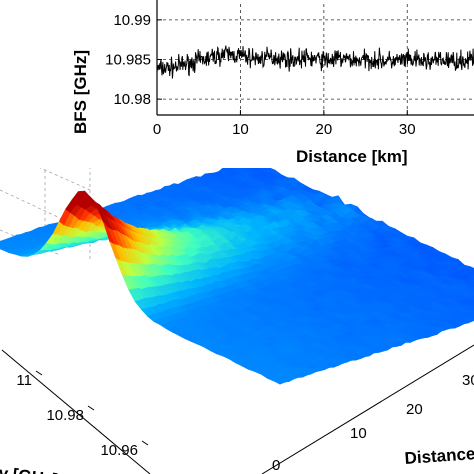 The height and width of the screenshot is (474, 474). What do you see at coordinates (29, 464) in the screenshot?
I see `surface-frequency-axis-label: Frequency [GHz]` at bounding box center [29, 464].